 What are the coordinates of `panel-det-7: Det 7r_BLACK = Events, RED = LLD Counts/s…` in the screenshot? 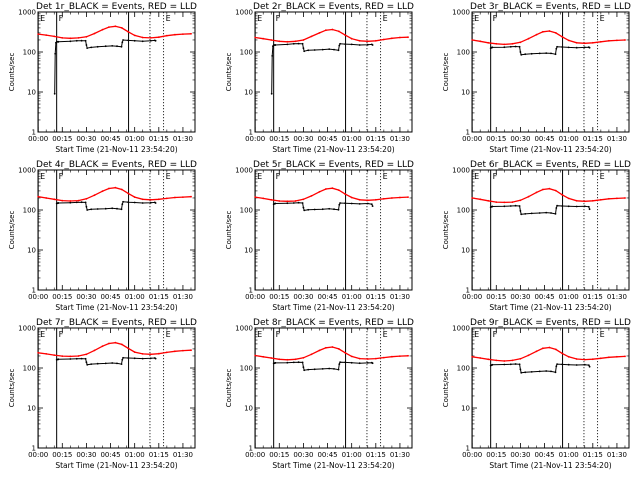 It's located at (102, 394).